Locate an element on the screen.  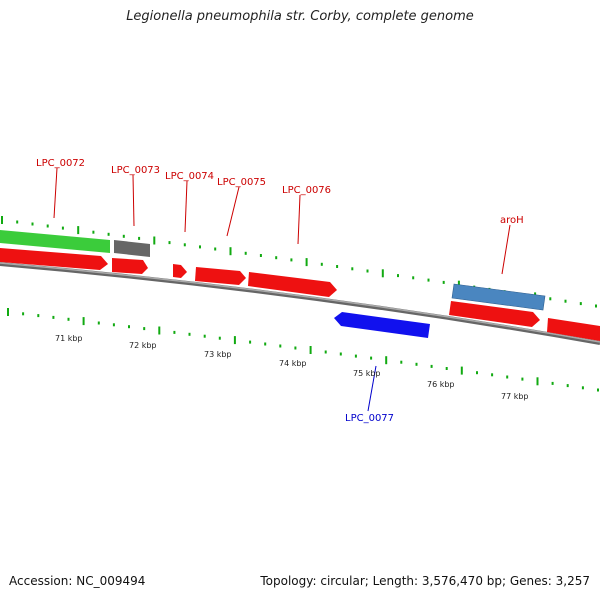
scale-label-74kbp: 74 kbp is located at coordinates (293, 363).